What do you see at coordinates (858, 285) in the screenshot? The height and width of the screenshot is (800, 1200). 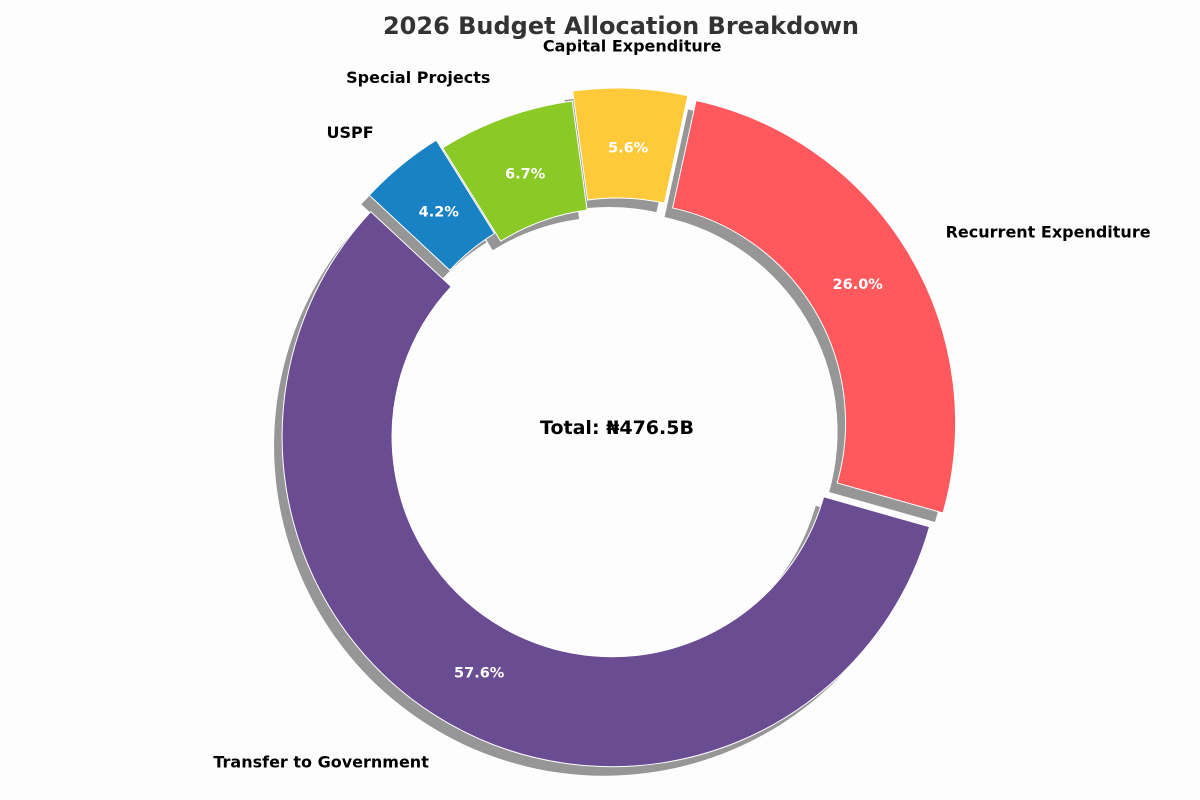 I see `percent-label-recurrent-expenditure: 26.0%` at bounding box center [858, 285].